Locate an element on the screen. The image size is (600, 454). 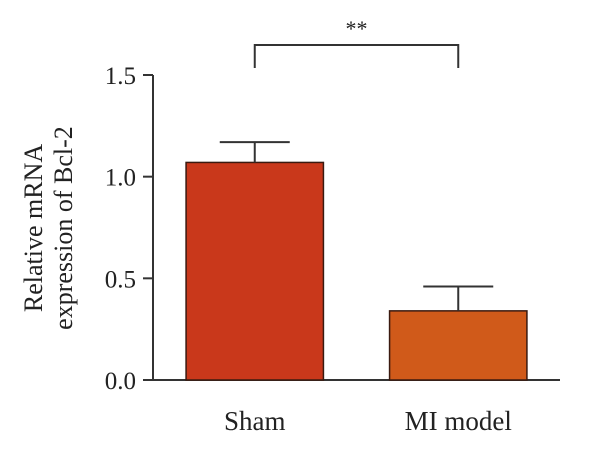
y-tick-label: 1.0 is located at coordinates (120, 178).